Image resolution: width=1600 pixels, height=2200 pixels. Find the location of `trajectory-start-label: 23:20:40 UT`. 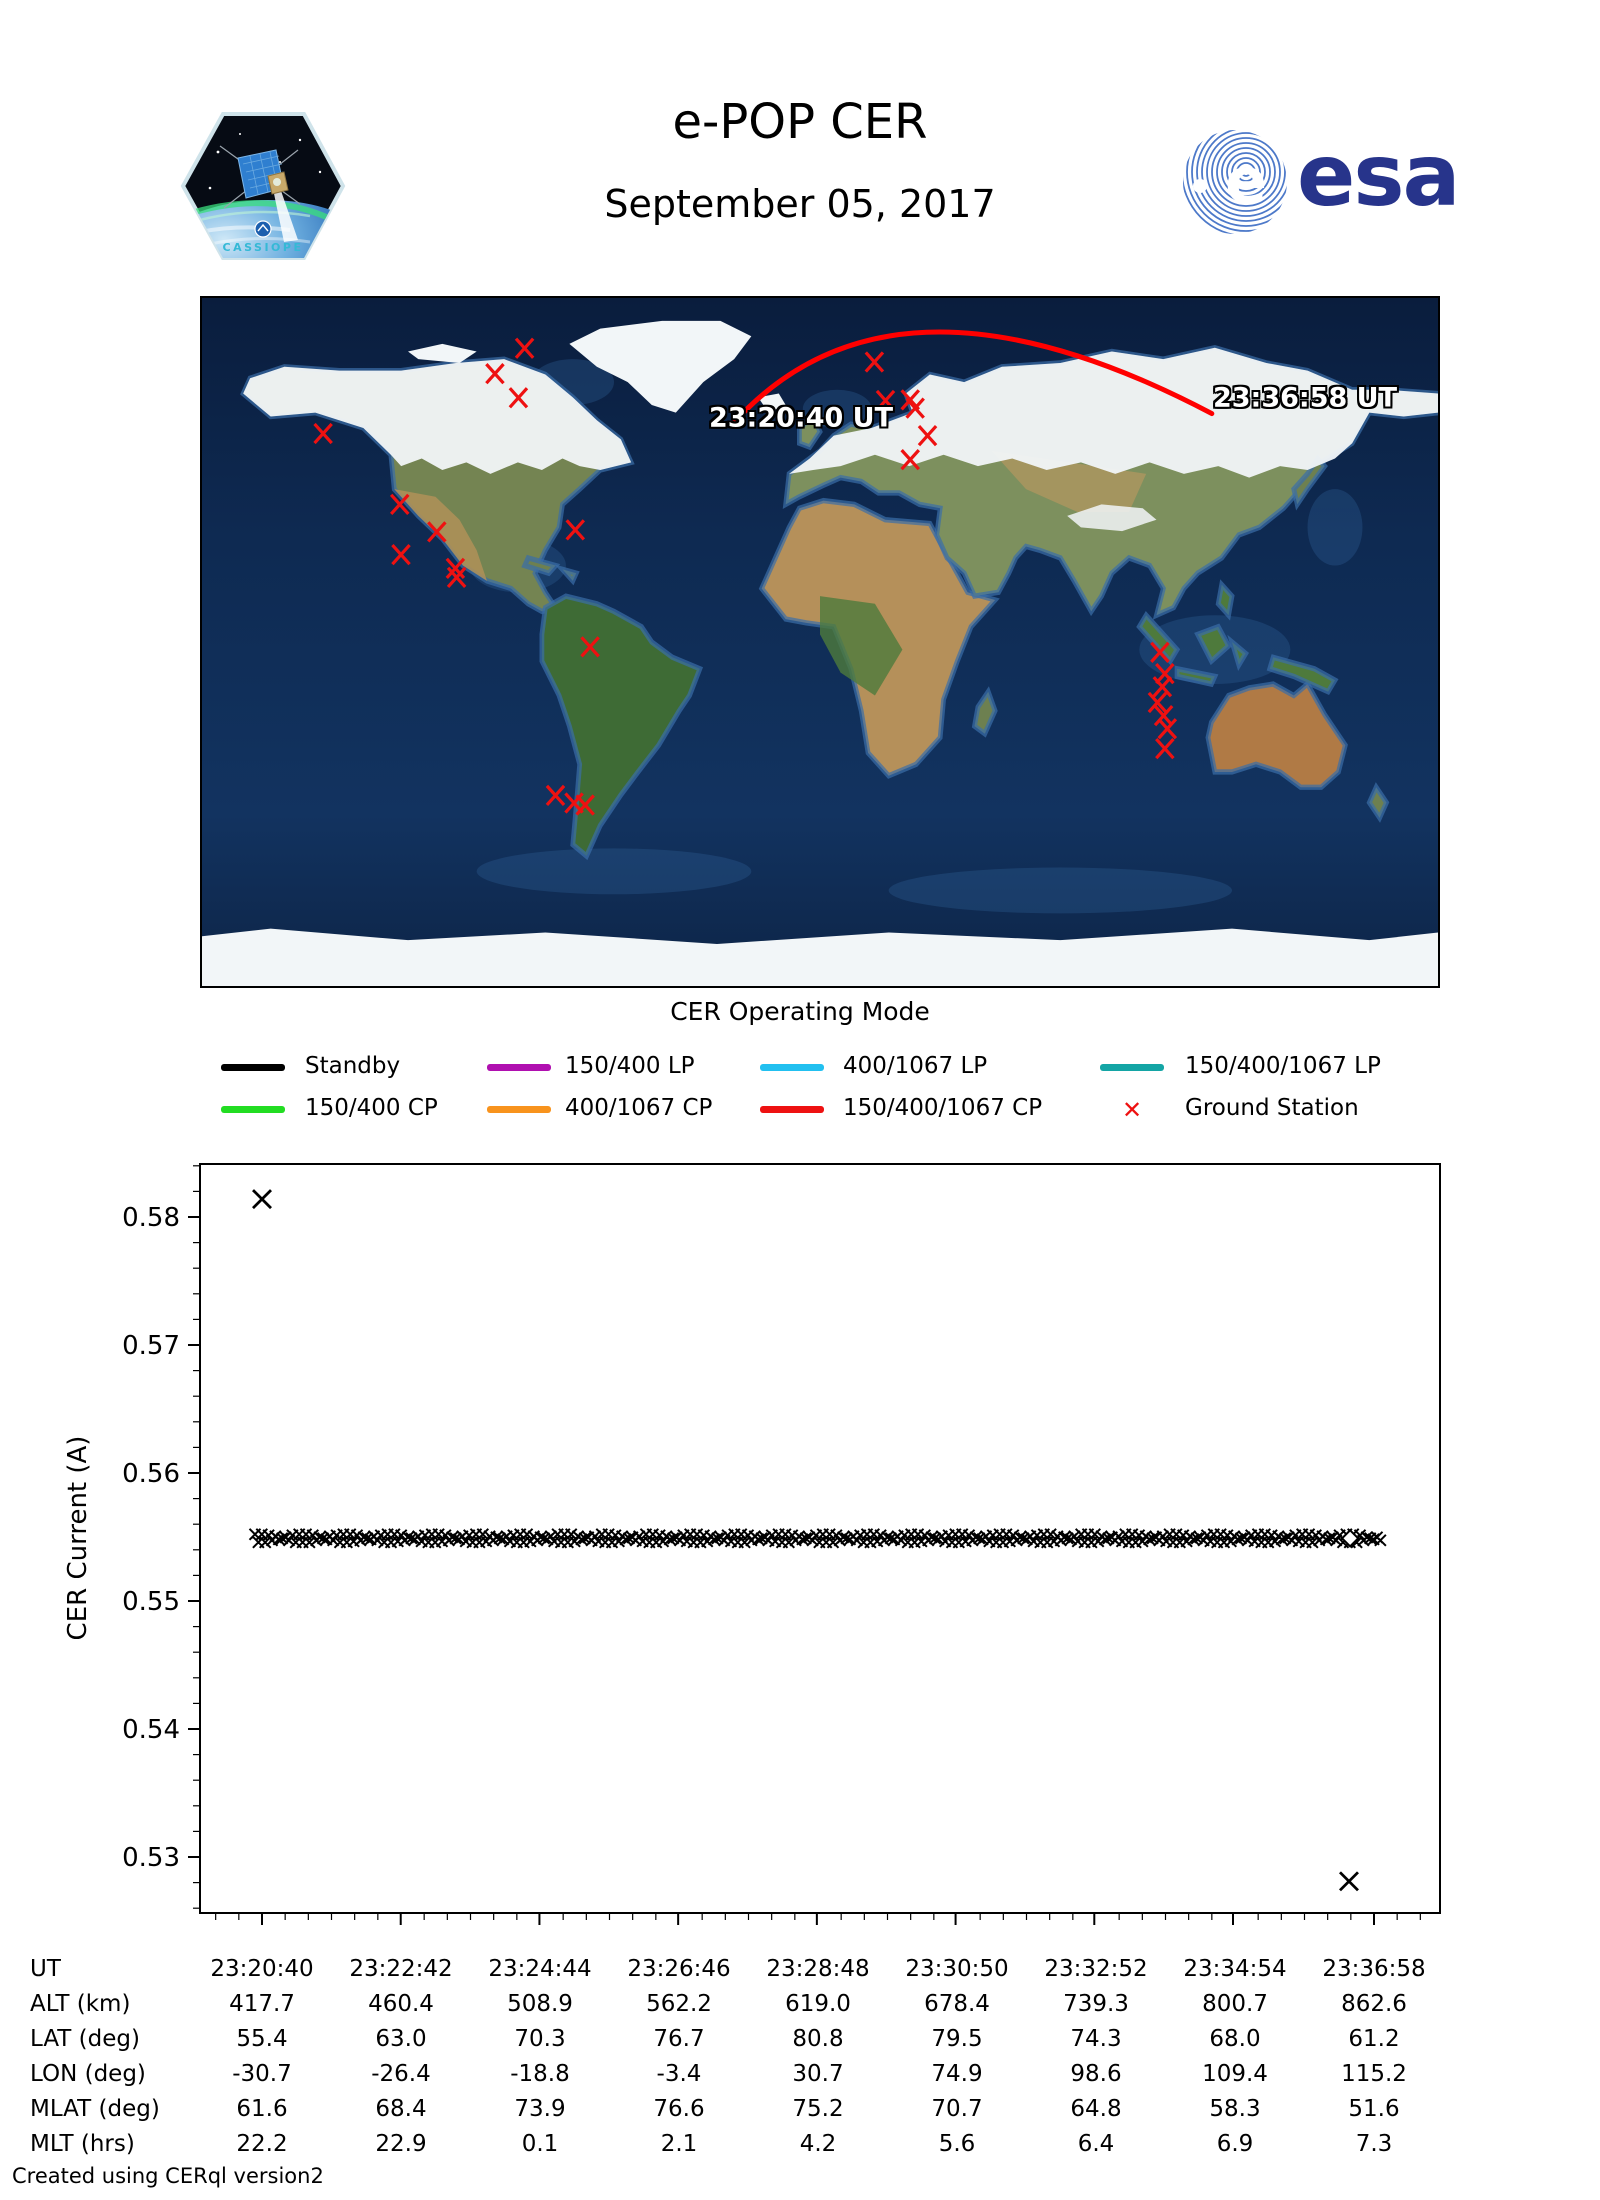

trajectory-start-label: 23:20:40 UT is located at coordinates (801, 418).